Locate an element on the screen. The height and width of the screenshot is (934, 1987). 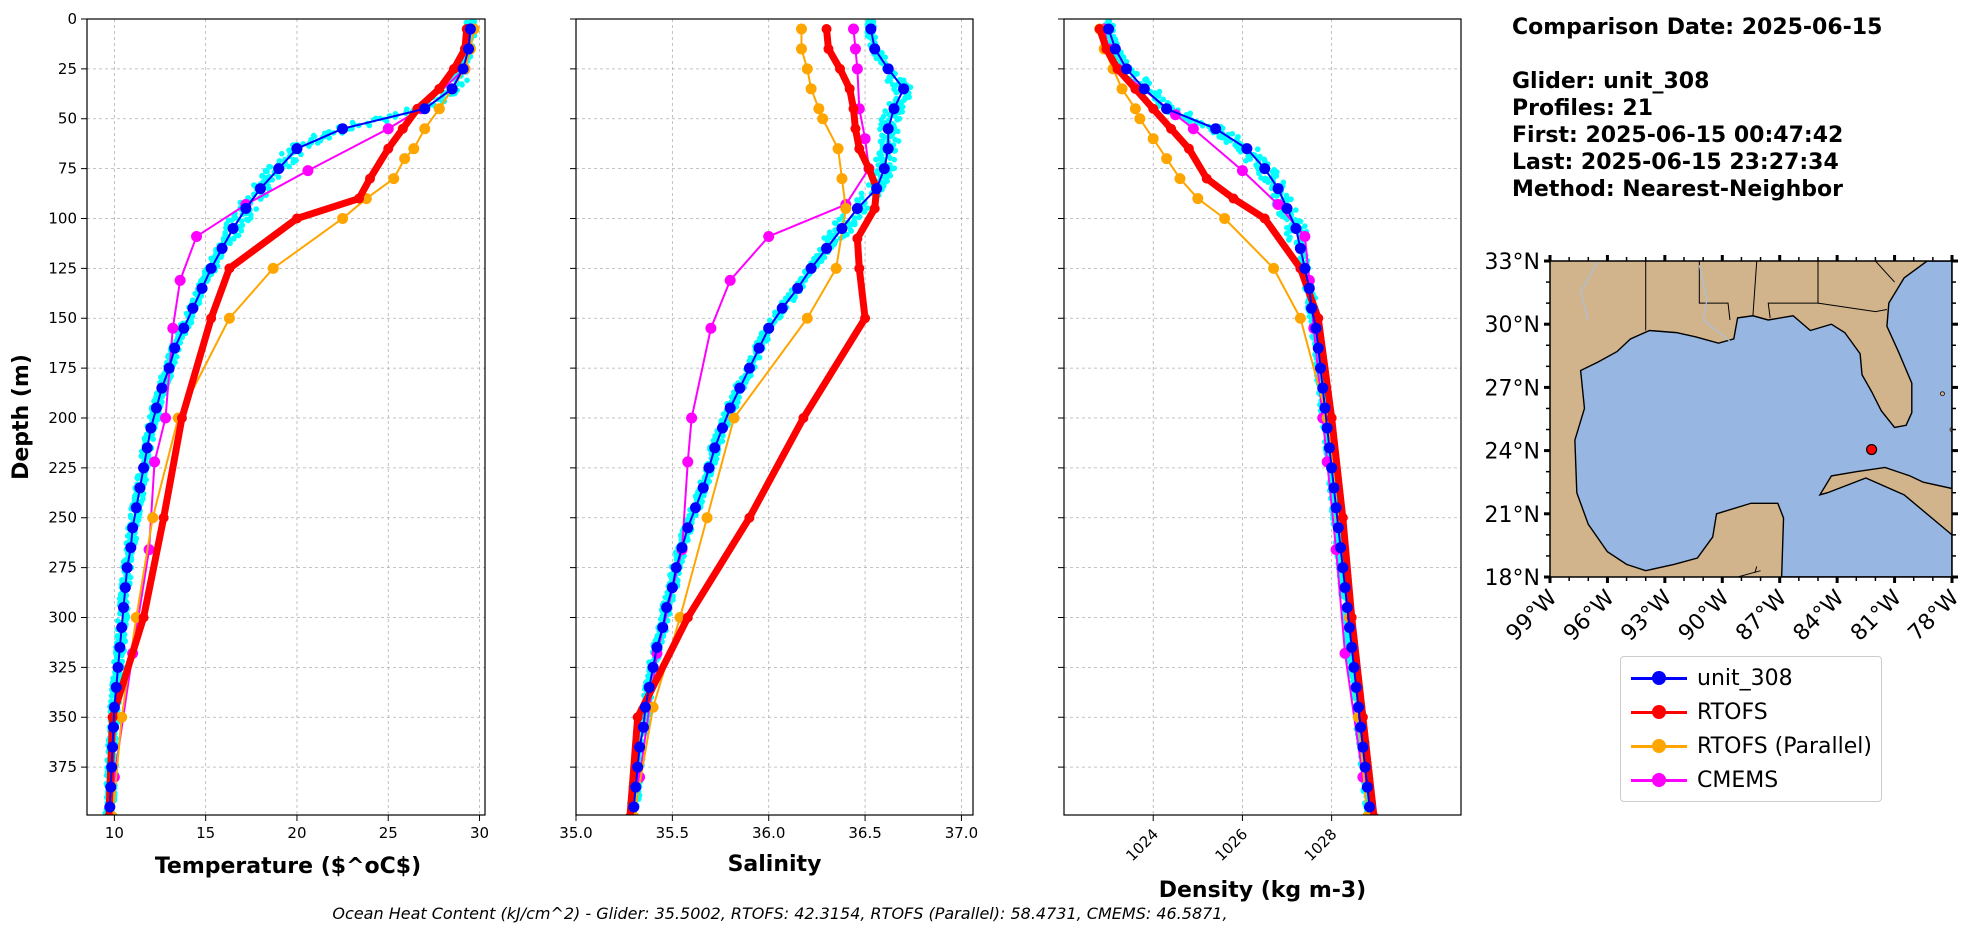
legend-label: CMEMS is located at coordinates (1738, 780).